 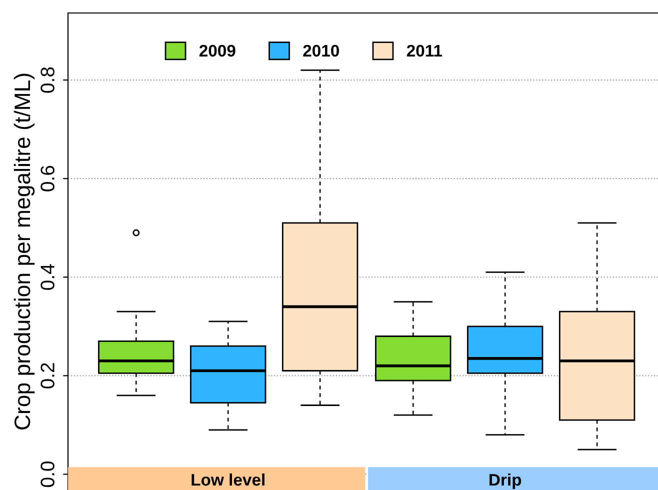 What do you see at coordinates (321, 50) in the screenshot?
I see `legend-label: 2010` at bounding box center [321, 50].